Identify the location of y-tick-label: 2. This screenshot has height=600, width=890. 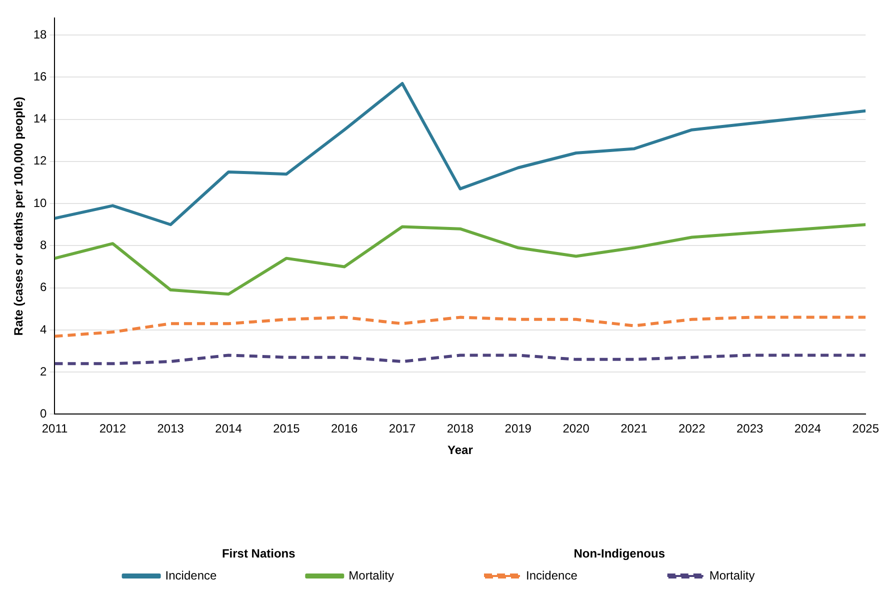
(44, 371).